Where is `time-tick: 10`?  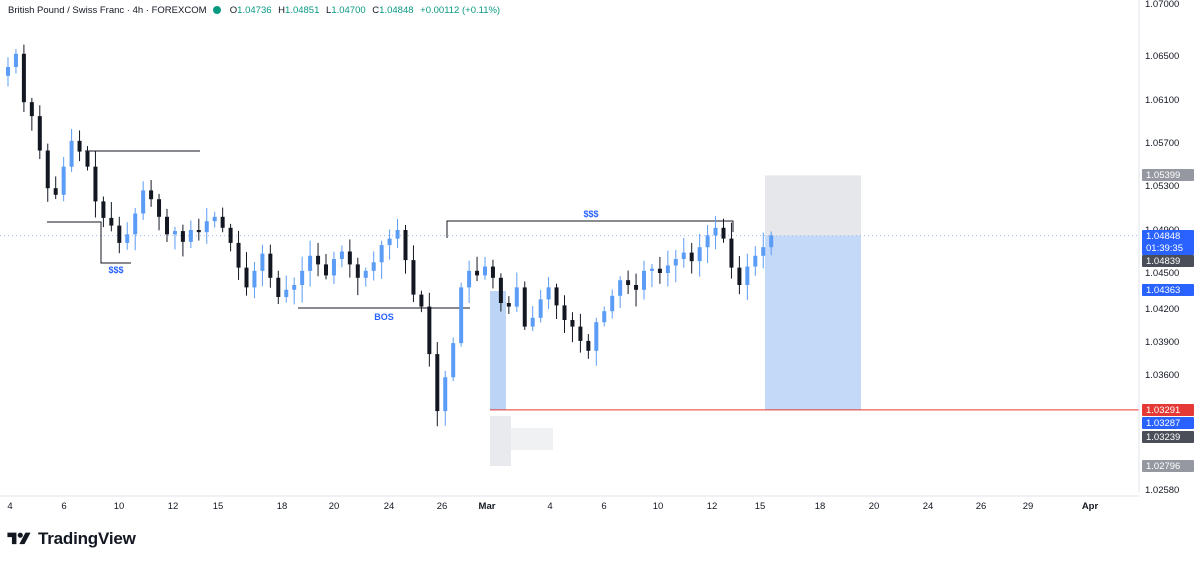 time-tick: 10 is located at coordinates (658, 506).